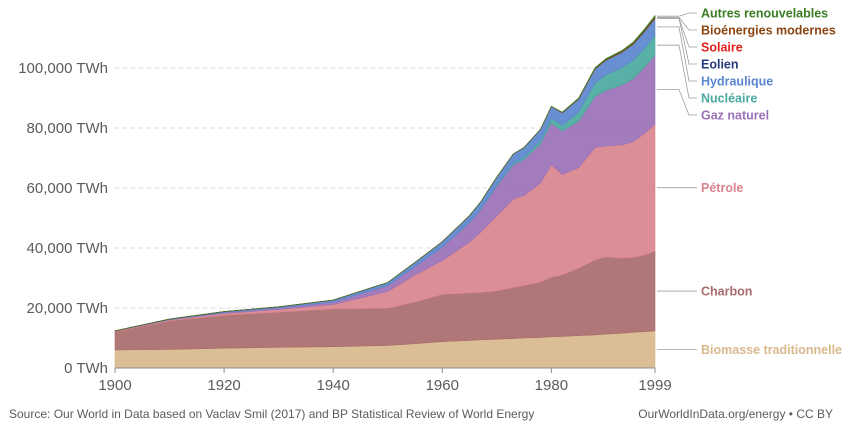  What do you see at coordinates (67, 308) in the screenshot?
I see `y-tick-label: 20,000 TWh` at bounding box center [67, 308].